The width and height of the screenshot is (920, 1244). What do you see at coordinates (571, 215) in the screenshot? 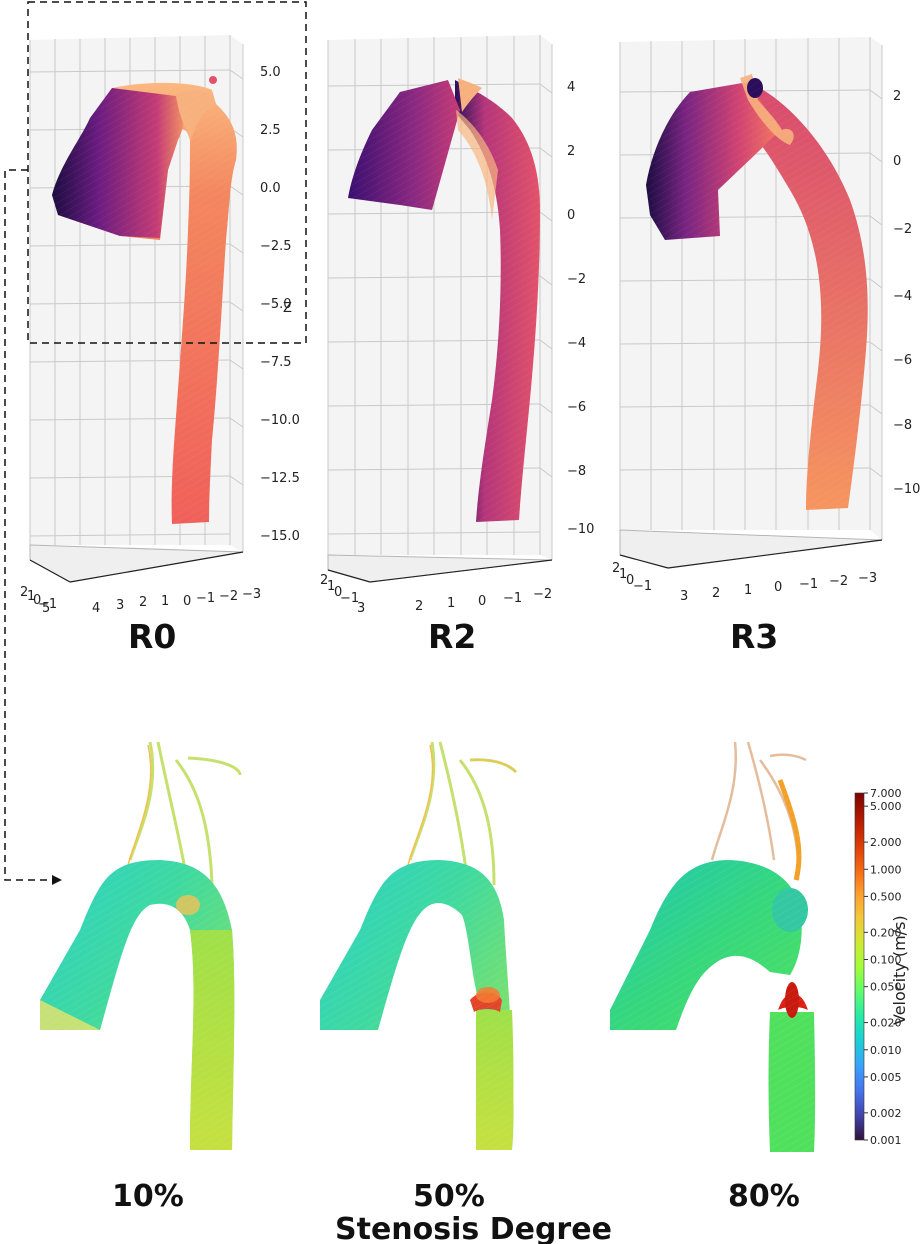
I see `r2-z-tick: 0` at bounding box center [571, 215].